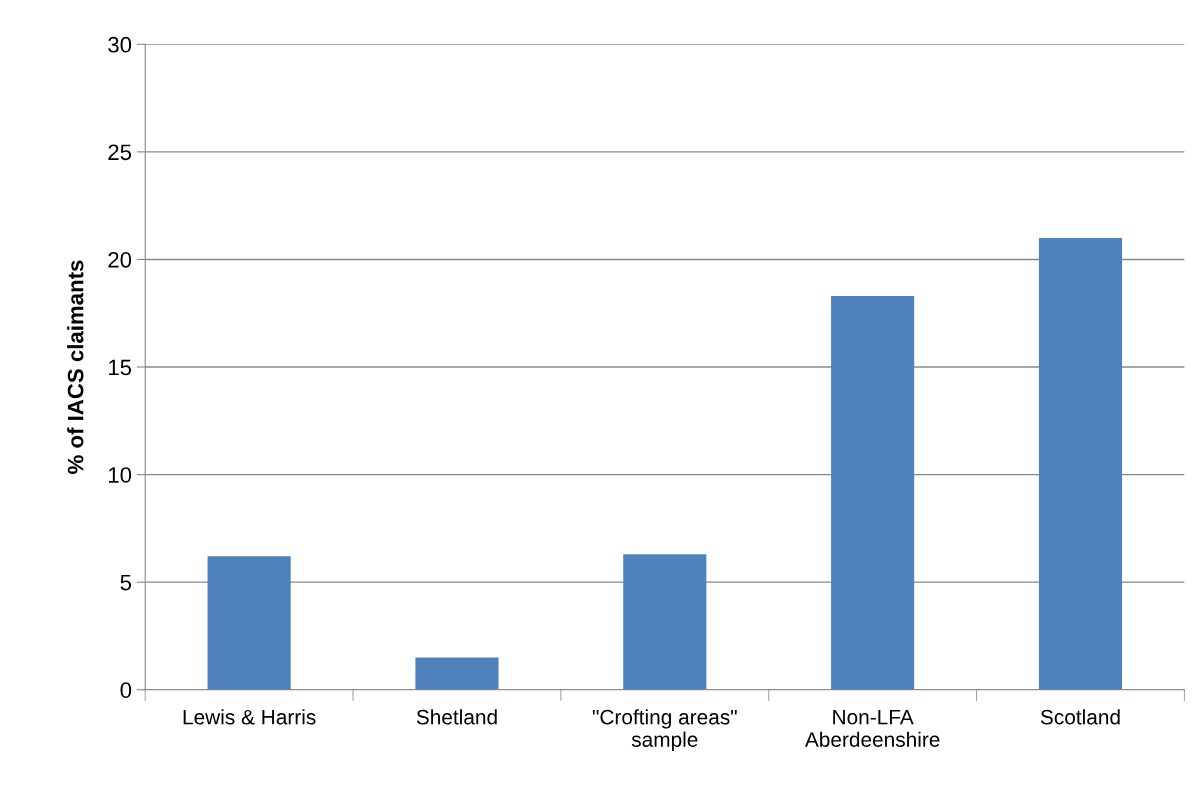 This screenshot has width=1200, height=791. What do you see at coordinates (120, 44) in the screenshot?
I see `y-tick-label: 30` at bounding box center [120, 44].